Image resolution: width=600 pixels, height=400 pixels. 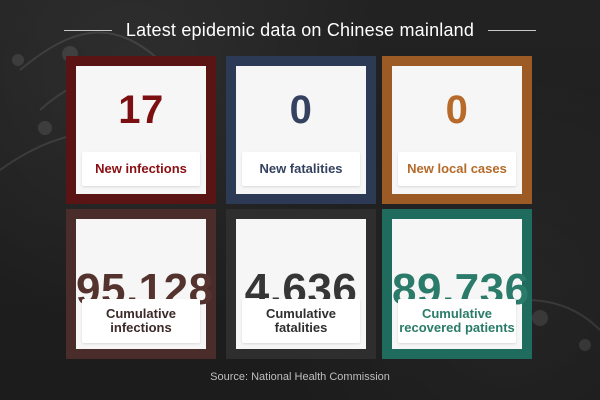 What do you see at coordinates (301, 110) in the screenshot?
I see `card-value-new-fatalities: 0` at bounding box center [301, 110].